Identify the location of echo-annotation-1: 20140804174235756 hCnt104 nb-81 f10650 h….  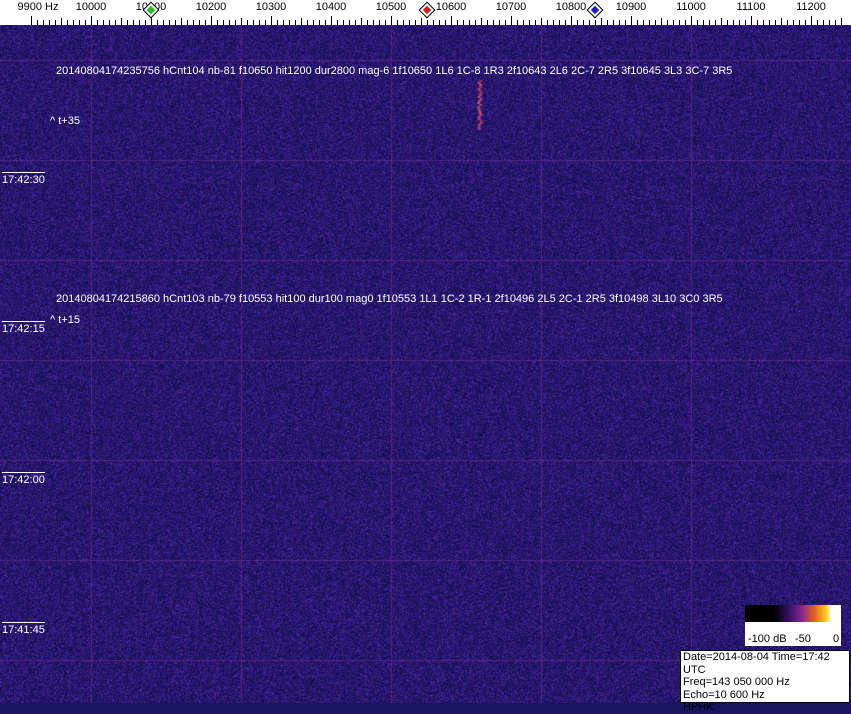
(394, 71).